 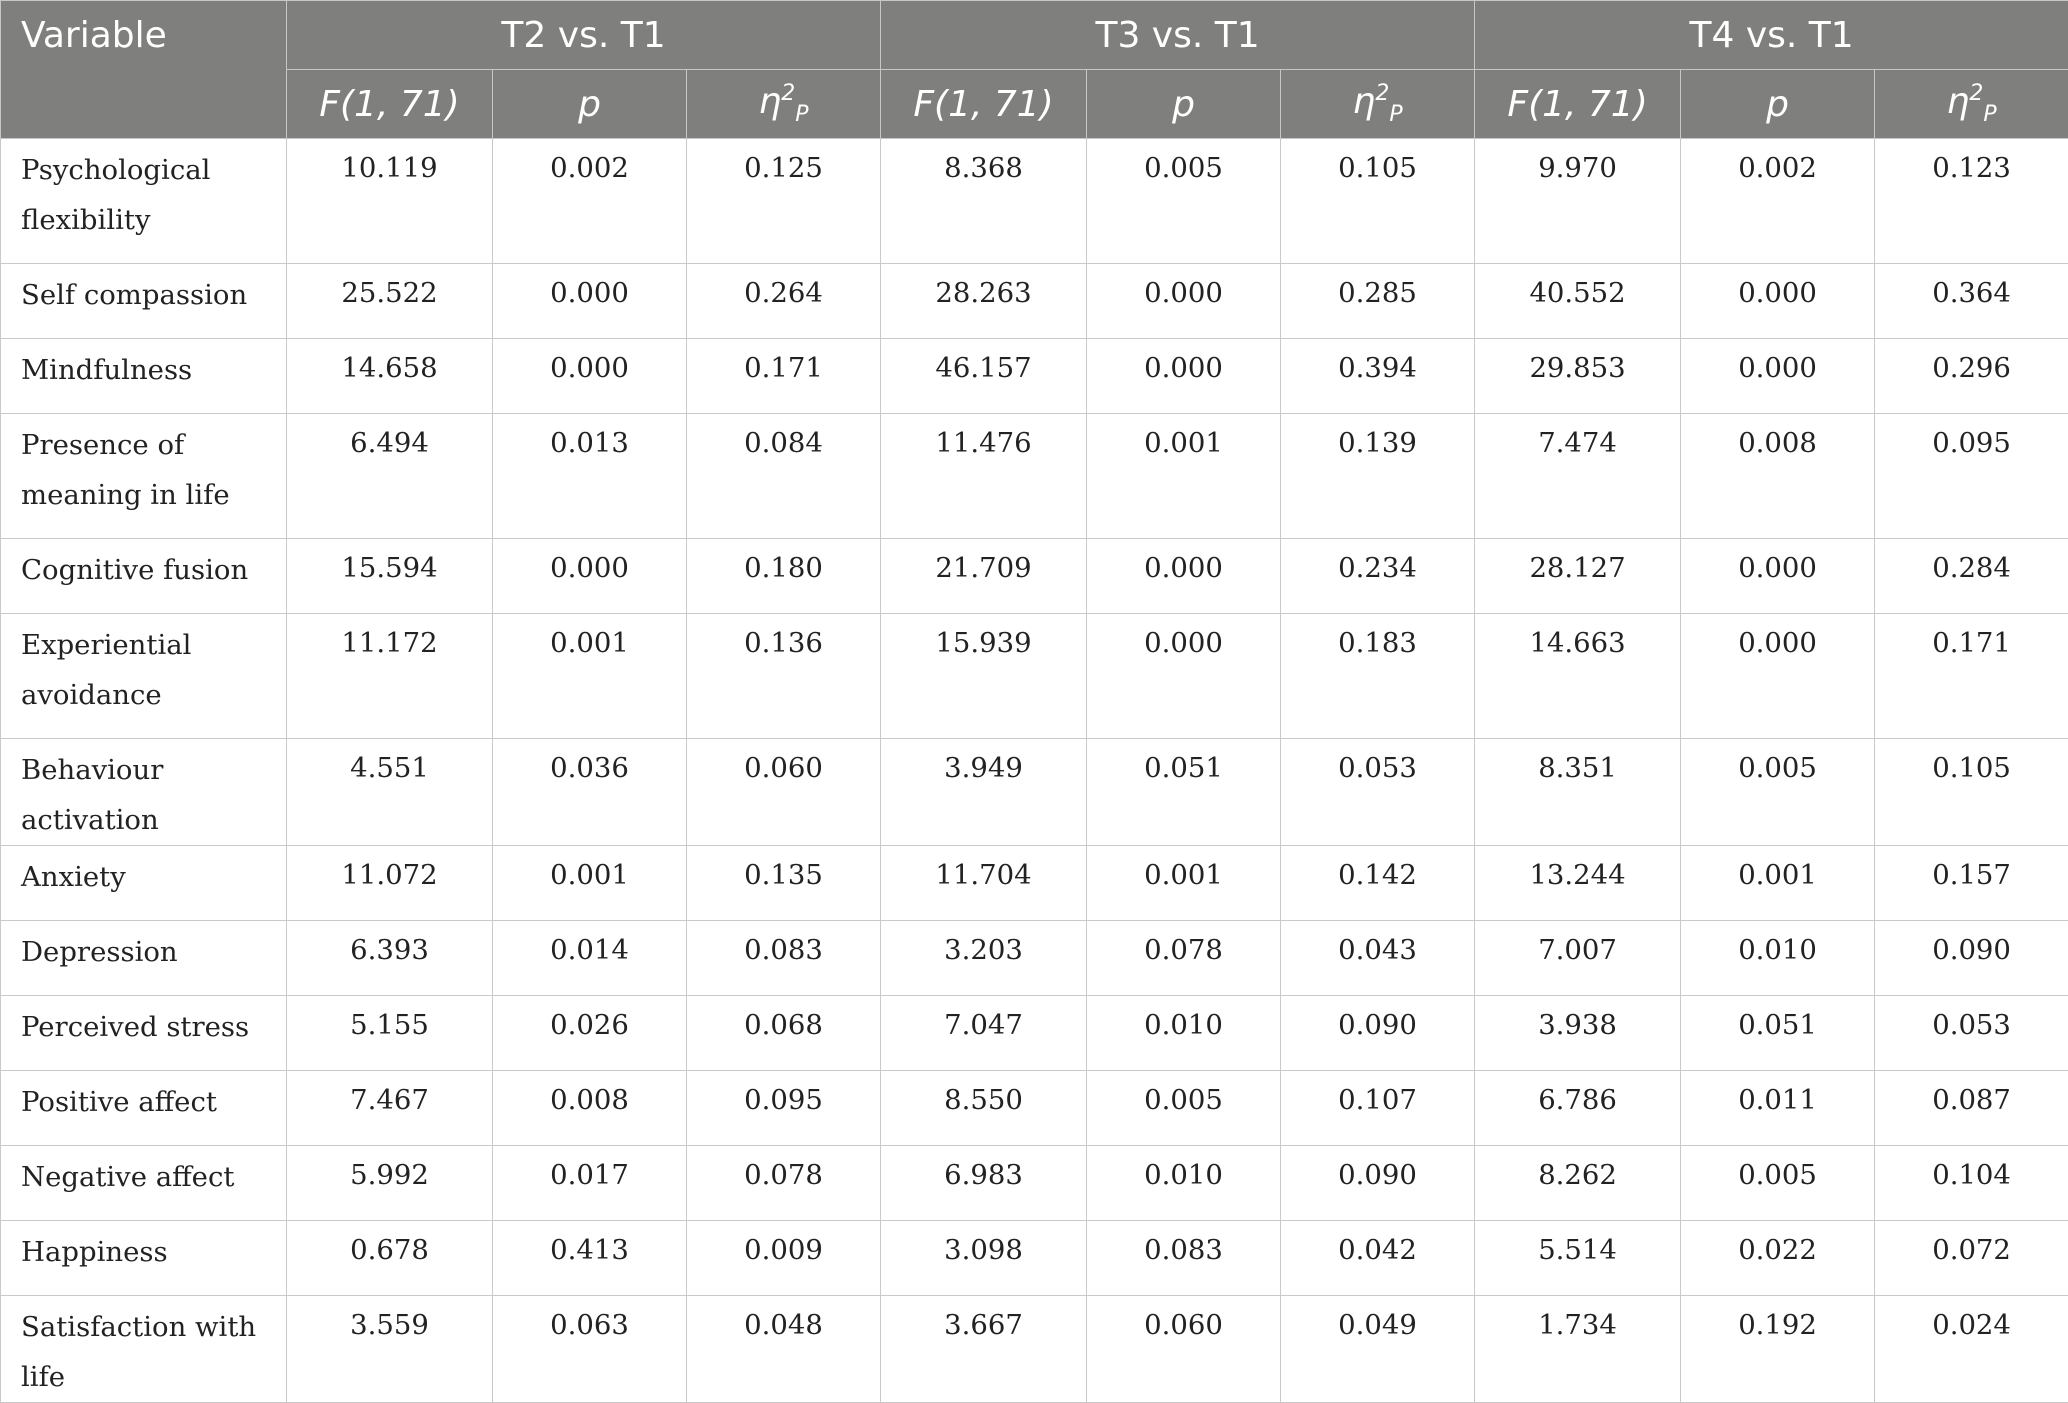 What do you see at coordinates (984, 1033) in the screenshot?
I see `value-cell-f-t3: 7.047` at bounding box center [984, 1033].